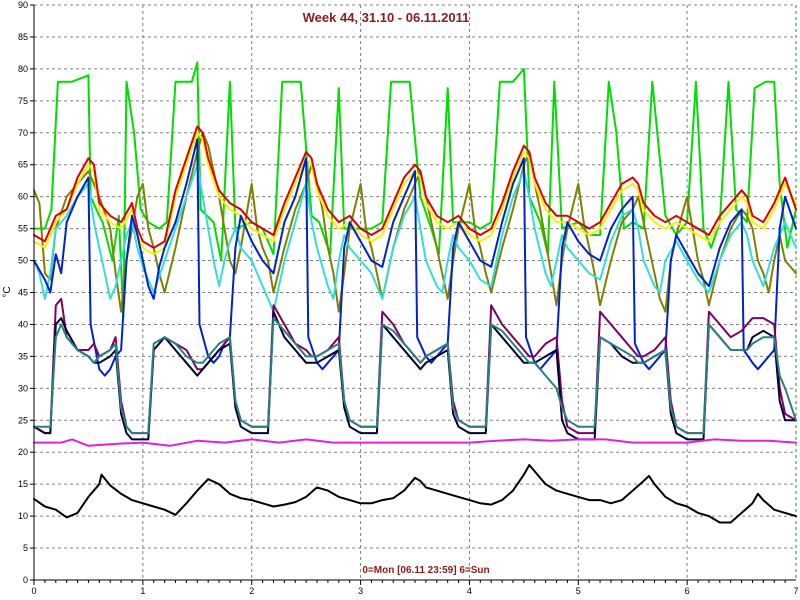 This screenshot has height=600, width=800. What do you see at coordinates (23, 69) in the screenshot?
I see `y-tick-label: 80` at bounding box center [23, 69].